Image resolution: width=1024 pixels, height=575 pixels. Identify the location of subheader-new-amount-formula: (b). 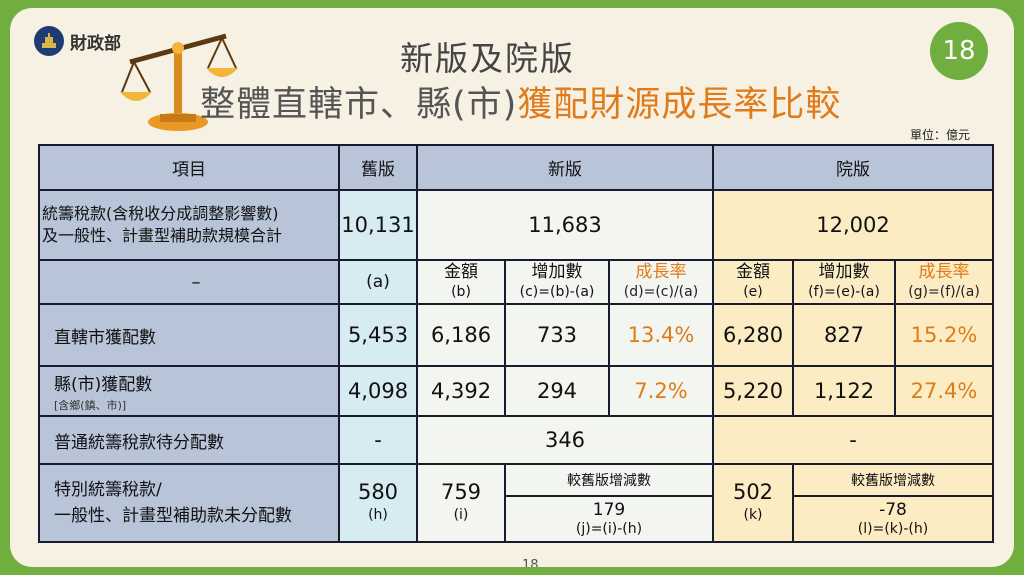
(461, 291).